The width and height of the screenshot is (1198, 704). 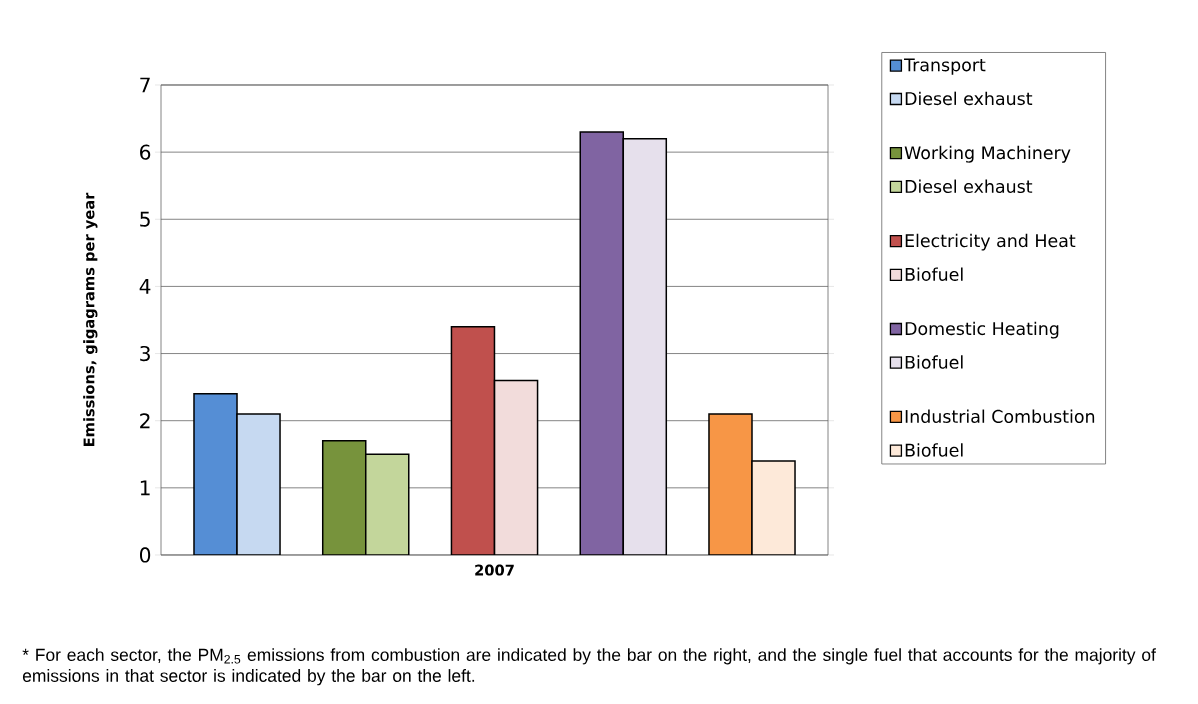 What do you see at coordinates (1000, 416) in the screenshot?
I see `legend-label: Industrial Combustion` at bounding box center [1000, 416].